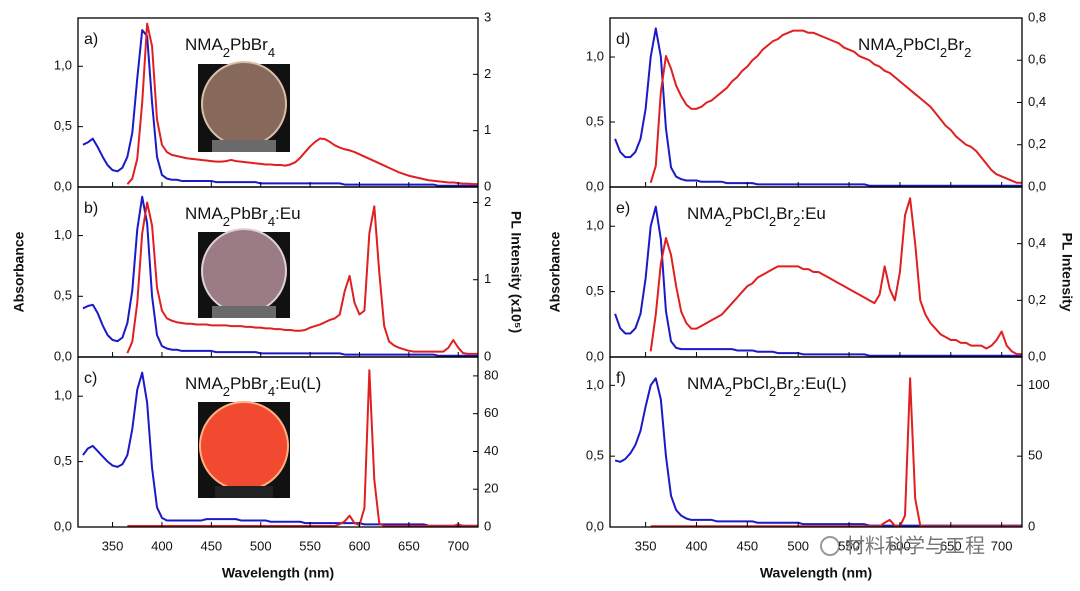 This screenshot has width=1080, height=591. Describe the element at coordinates (244, 146) in the screenshot. I see `inset-a-holder` at that location.